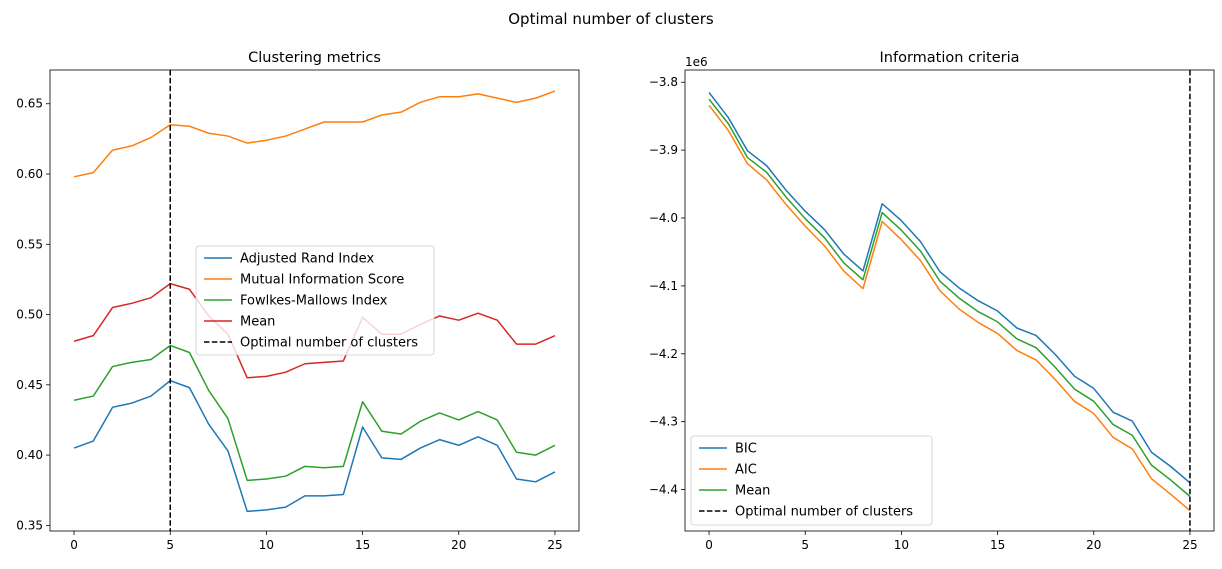  What do you see at coordinates (746, 470) in the screenshot?
I see `chart1-legend-label: AIC` at bounding box center [746, 470].